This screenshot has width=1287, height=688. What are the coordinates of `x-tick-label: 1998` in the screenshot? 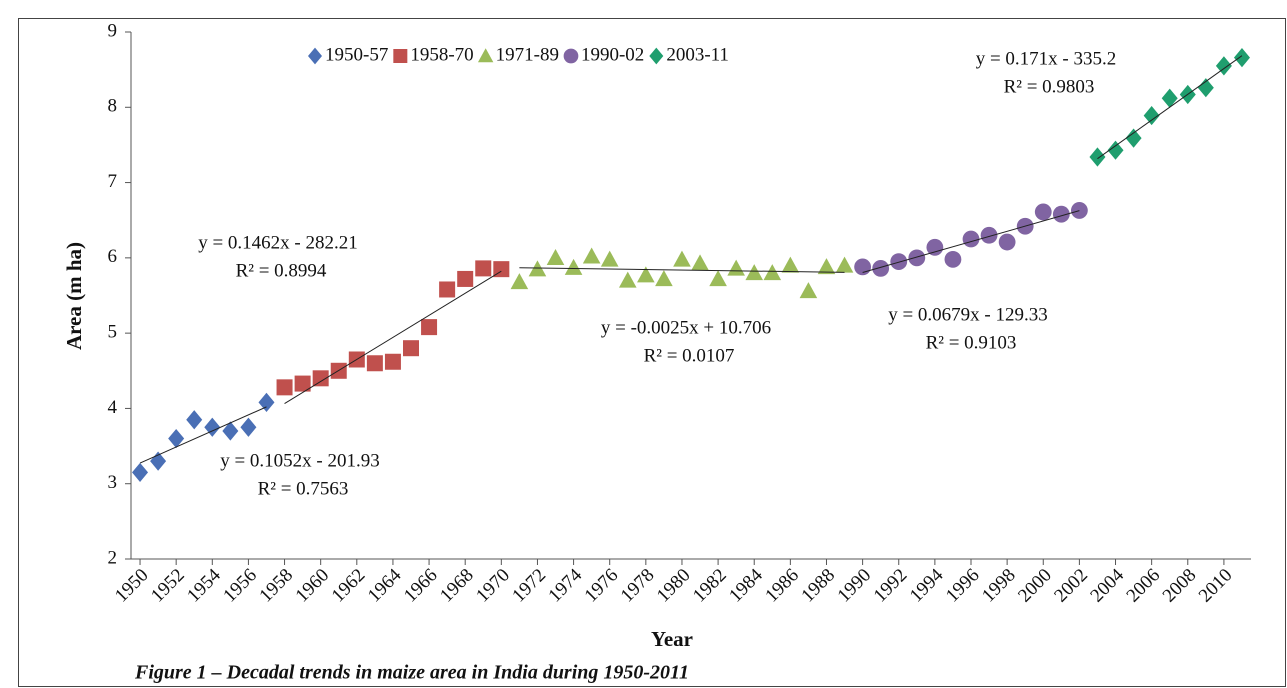 It's located at (999, 586).